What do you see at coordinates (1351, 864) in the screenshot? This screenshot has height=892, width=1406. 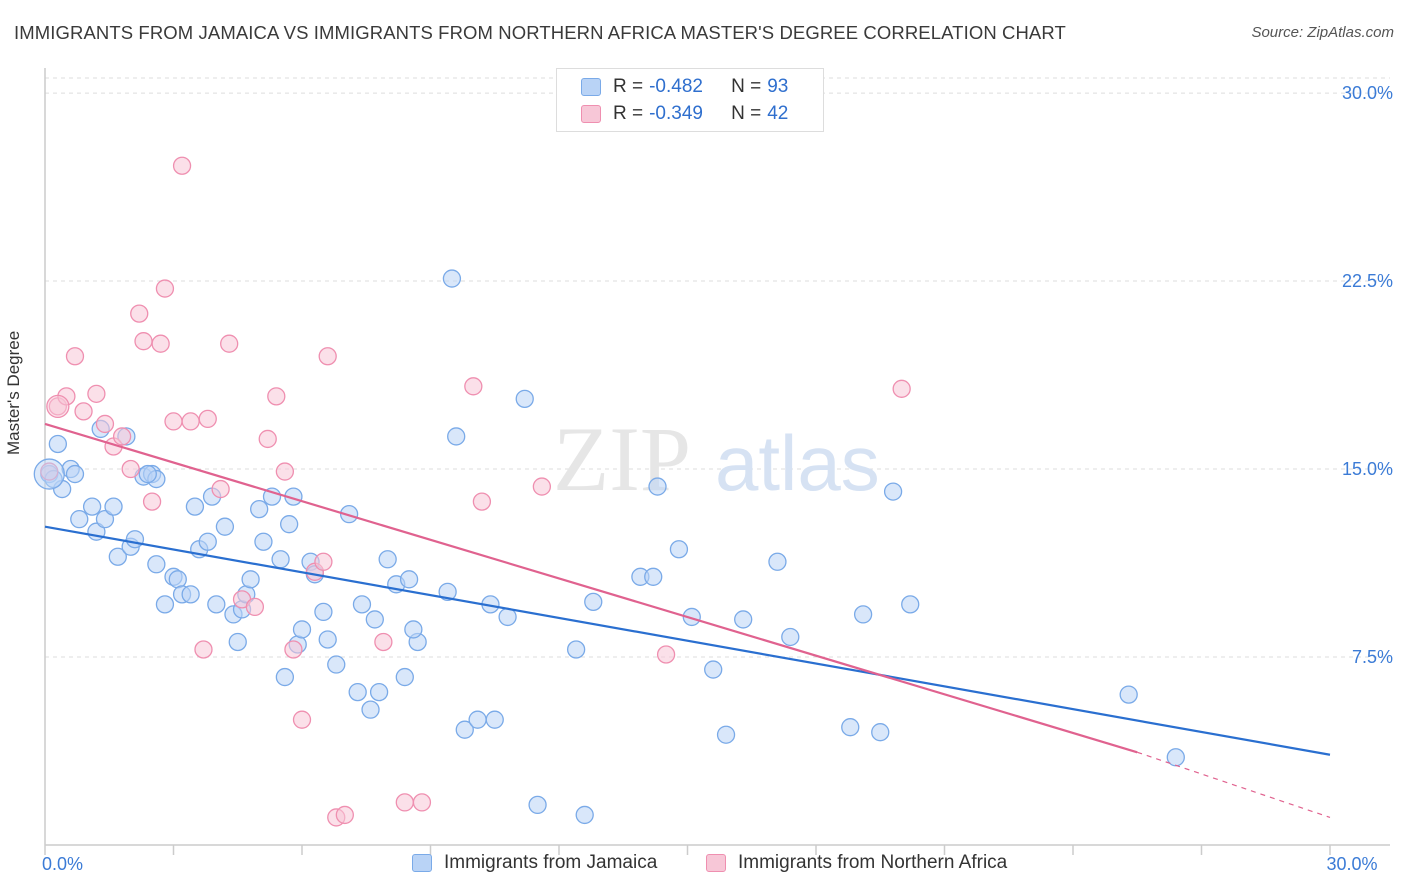 I see `x-tick-label: 30.0%` at bounding box center [1351, 864].